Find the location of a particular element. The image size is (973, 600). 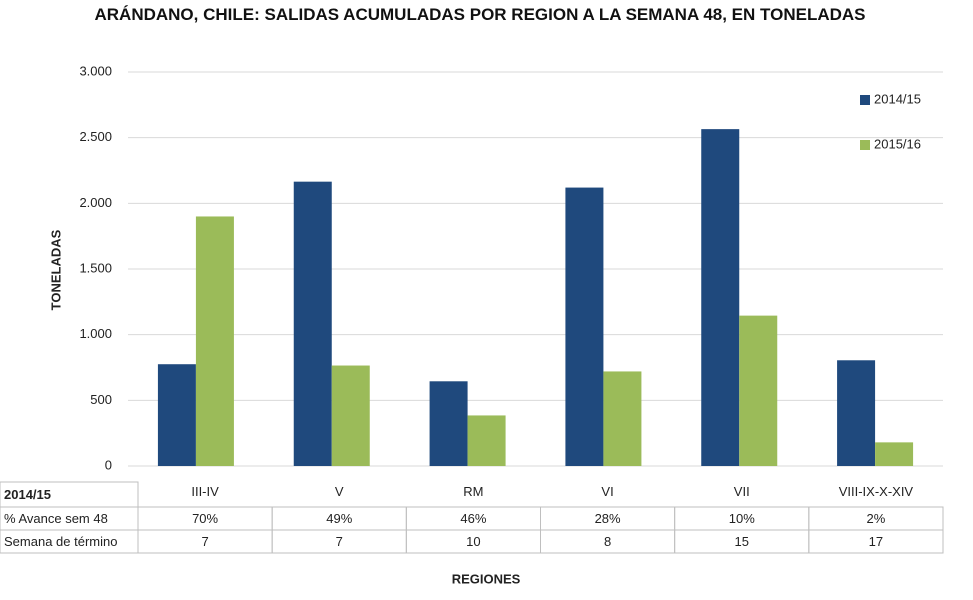

table-value: 10 is located at coordinates (473, 541).